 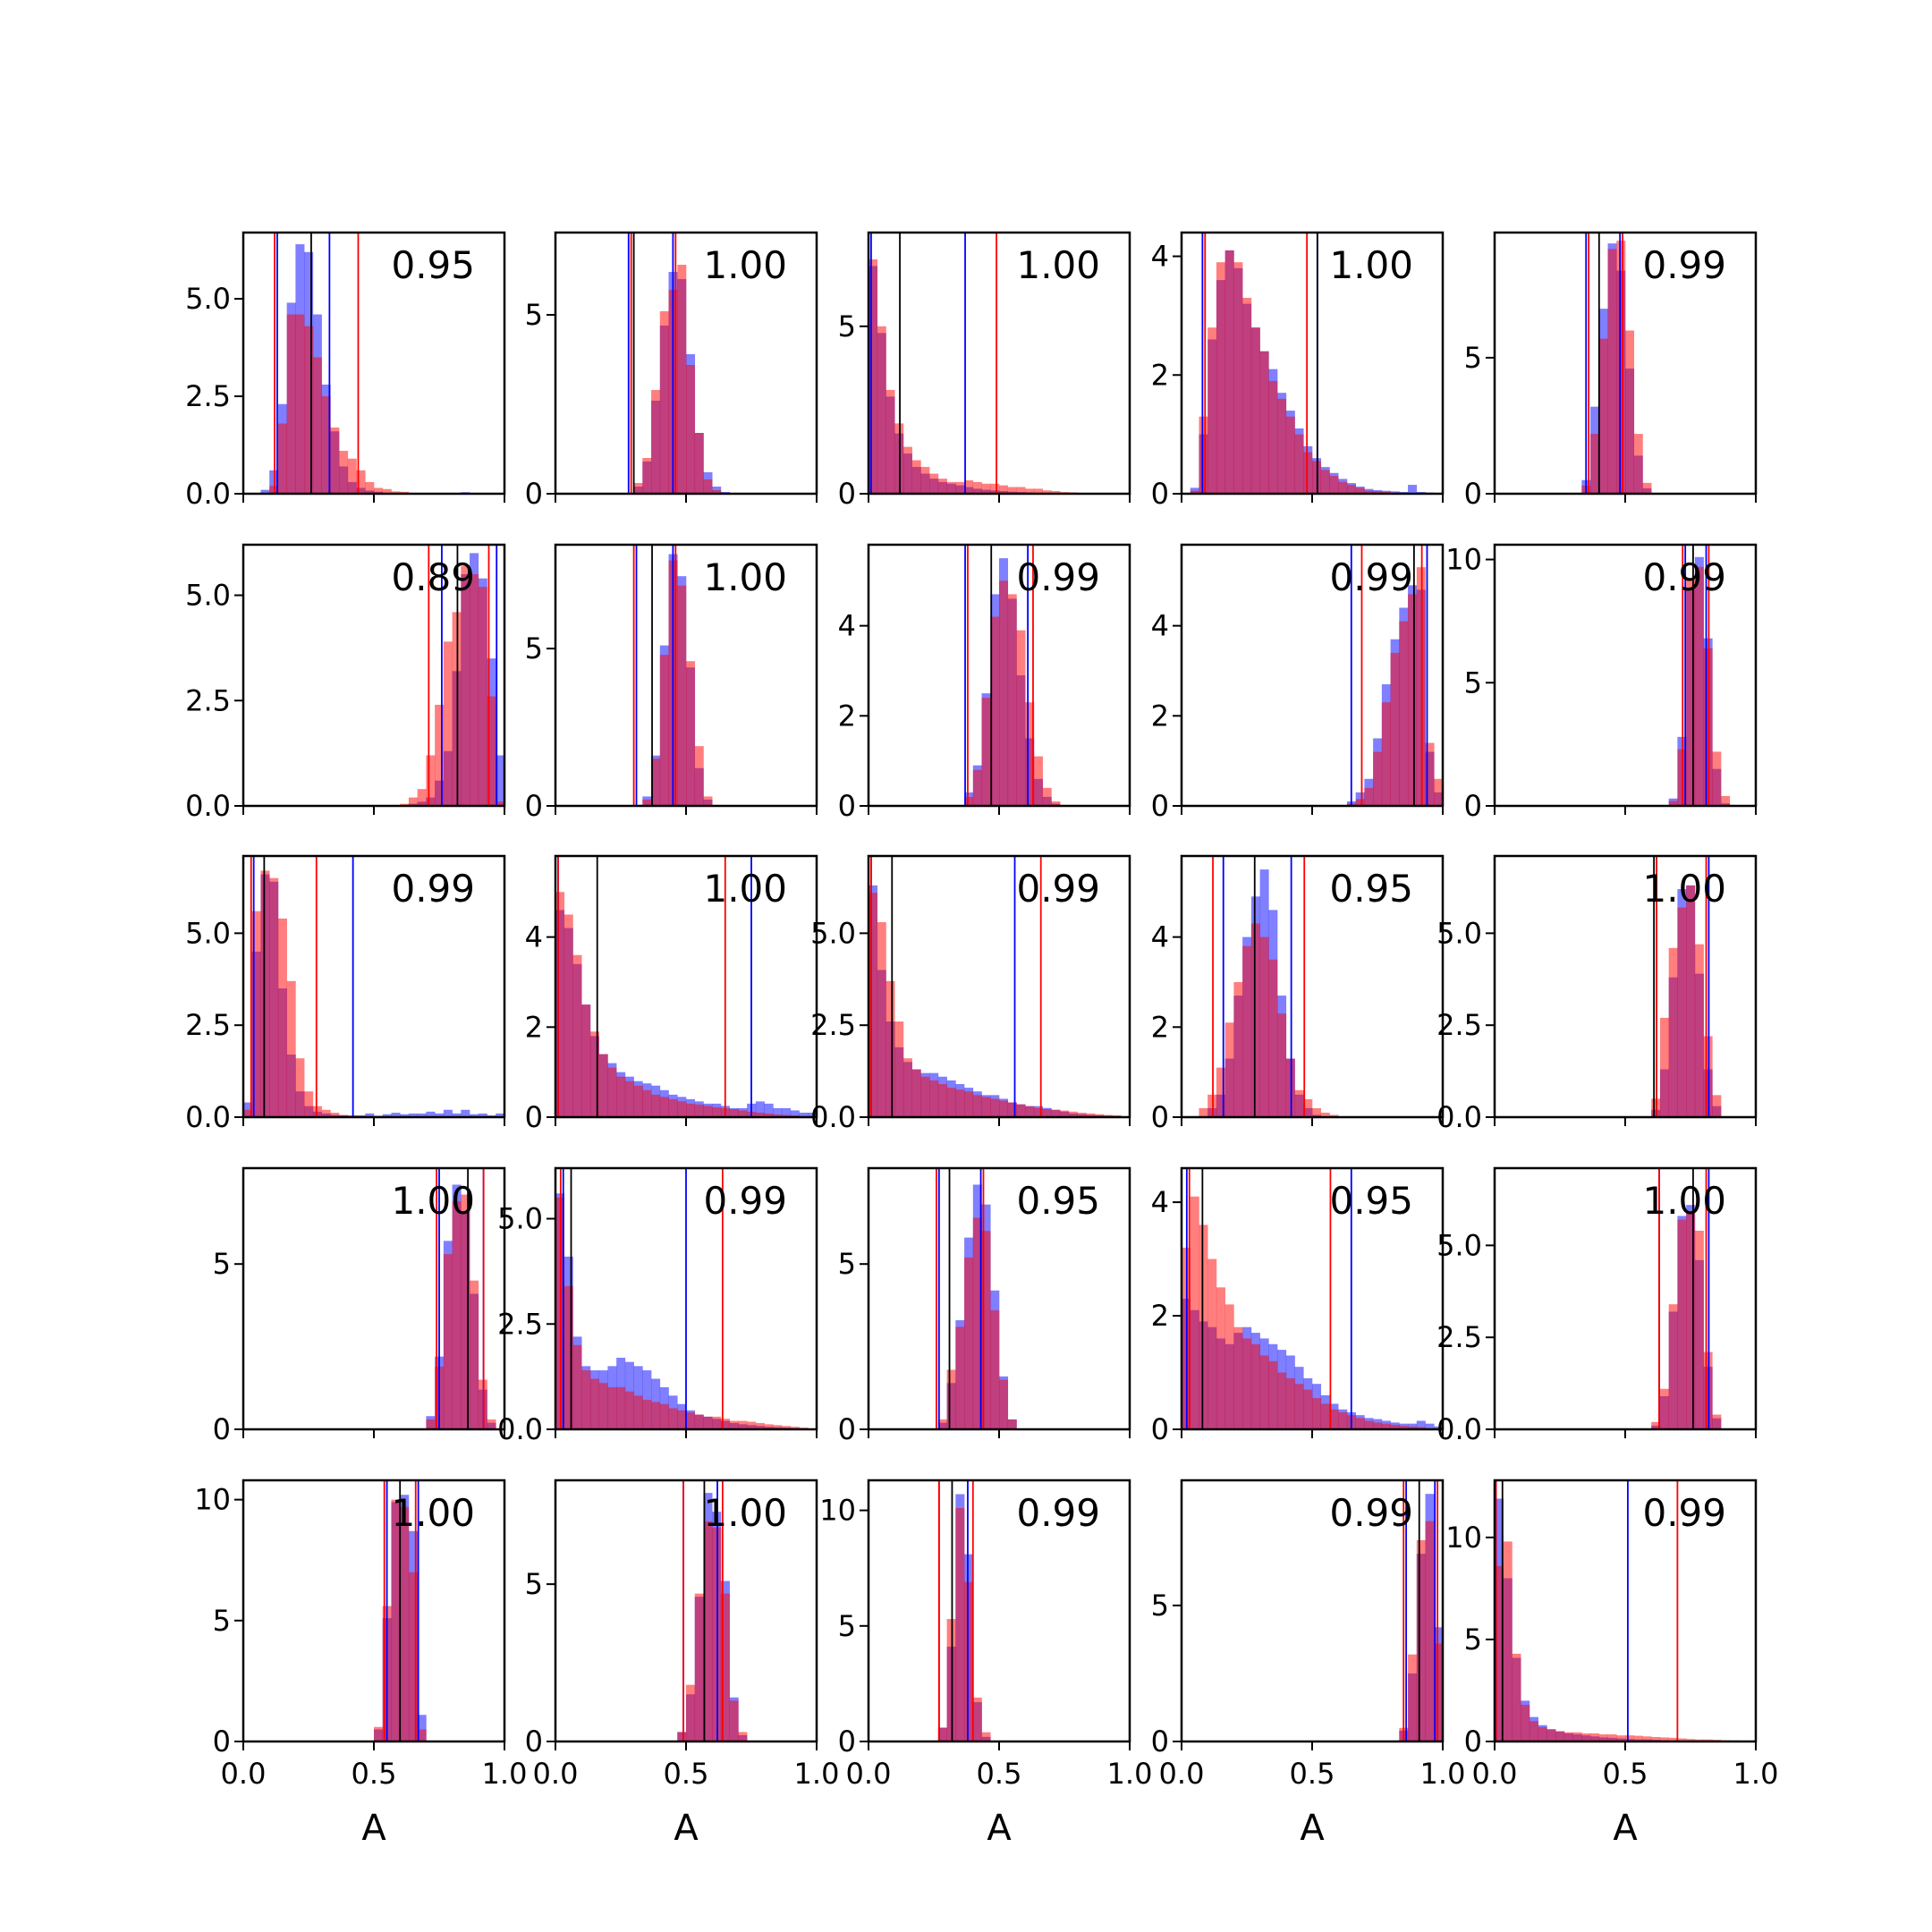 I want to click on y-tick-label: 0.0, so click(x=208, y=1117).